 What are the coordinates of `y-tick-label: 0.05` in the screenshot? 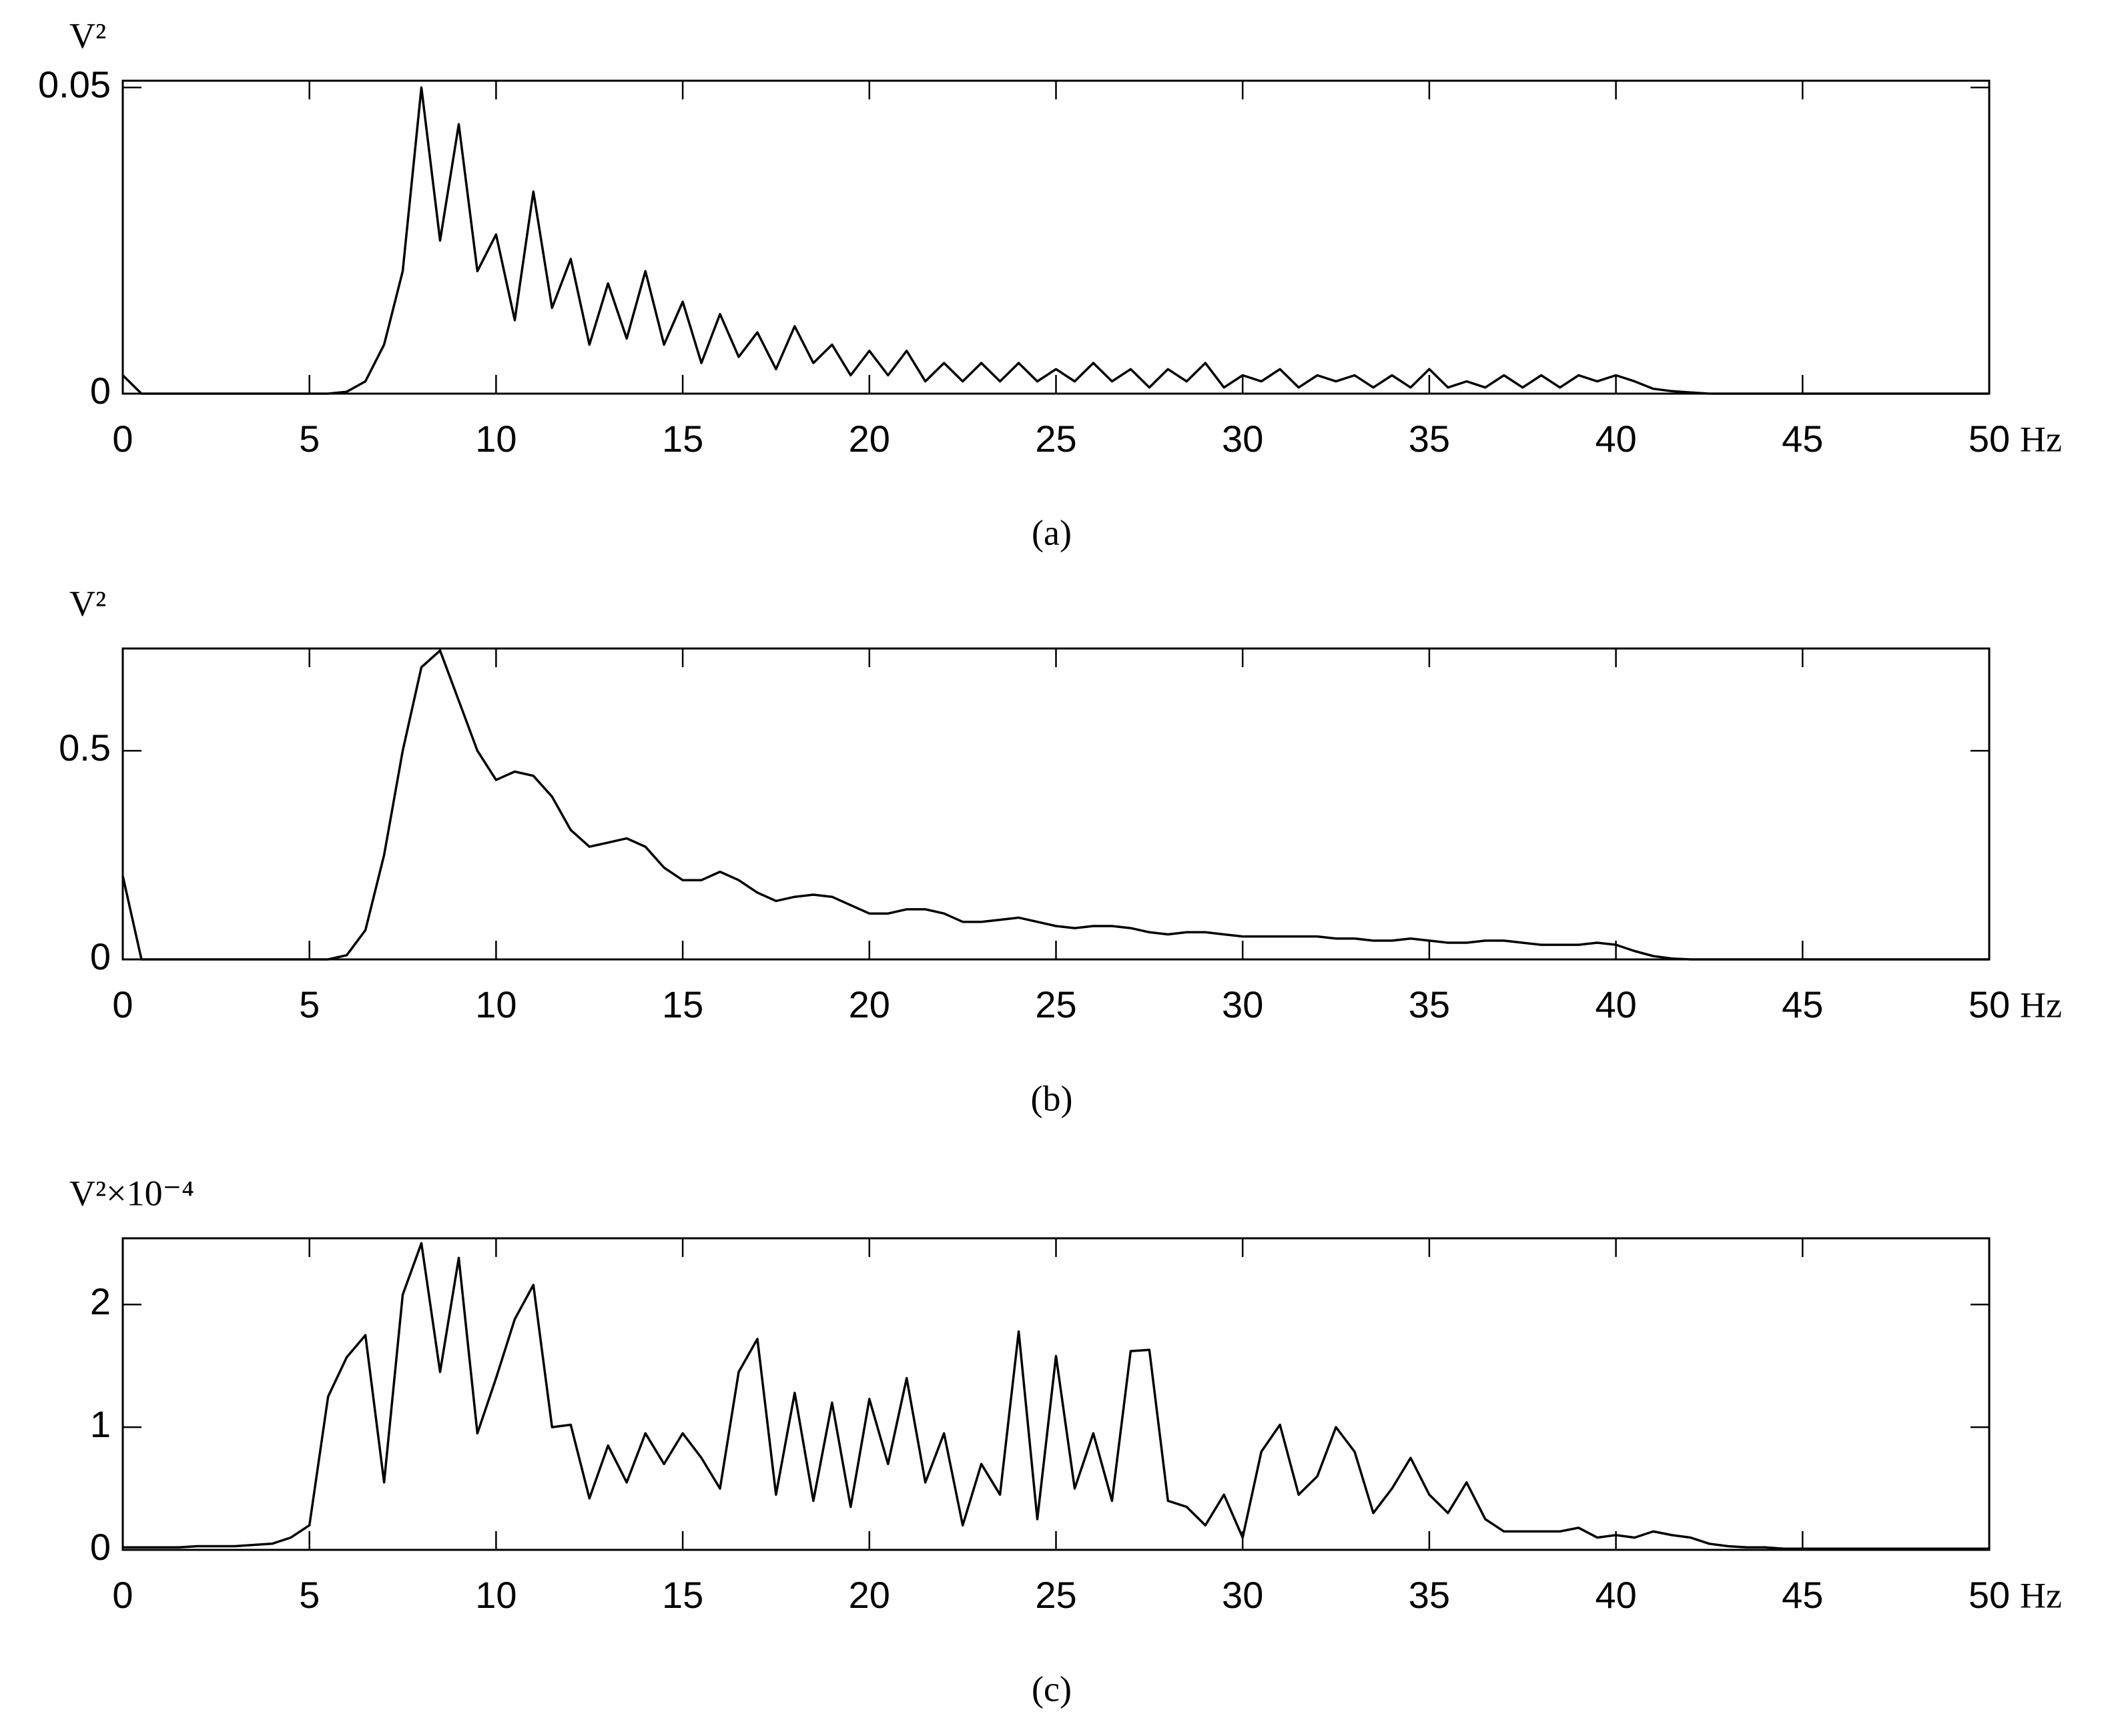 It's located at (74, 84).